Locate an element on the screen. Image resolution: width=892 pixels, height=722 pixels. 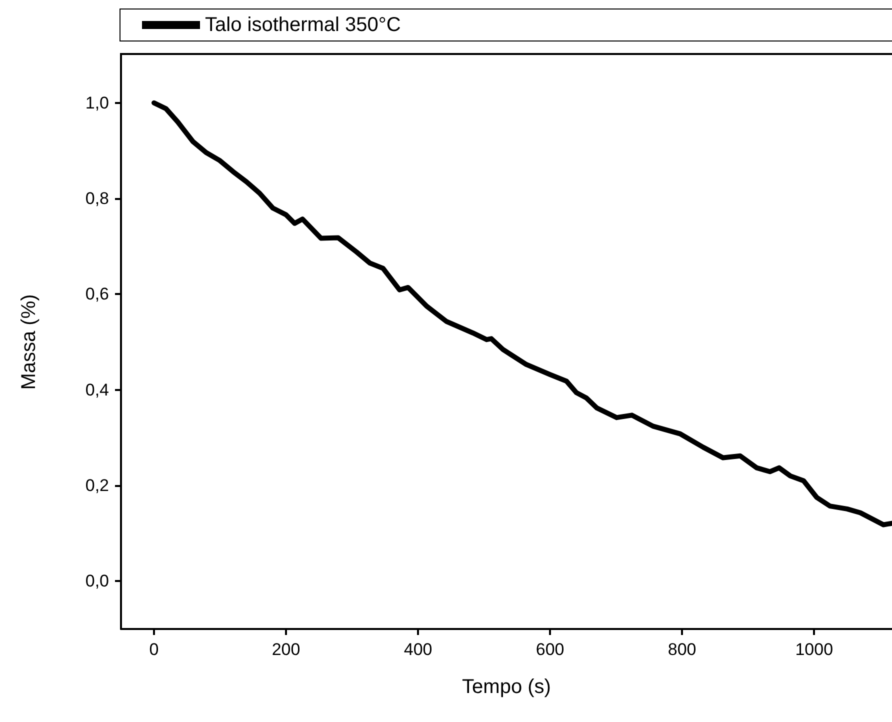
y-tick-label: 0,4 is located at coordinates (97, 390).